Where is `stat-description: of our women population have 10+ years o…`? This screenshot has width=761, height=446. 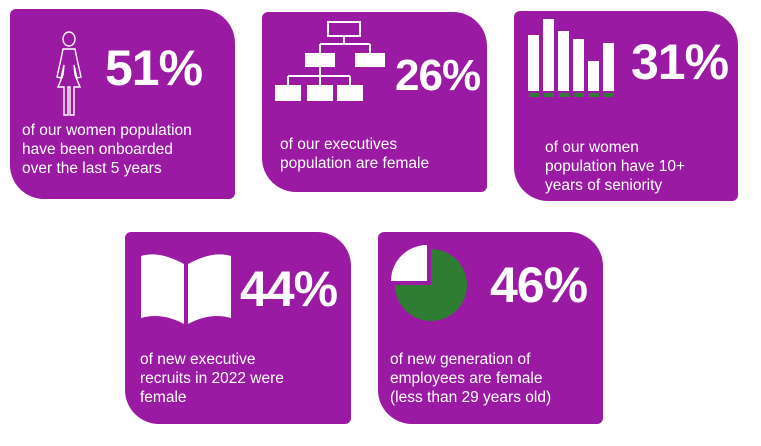 stat-description: of our women population have 10+ years o… is located at coordinates (615, 166).